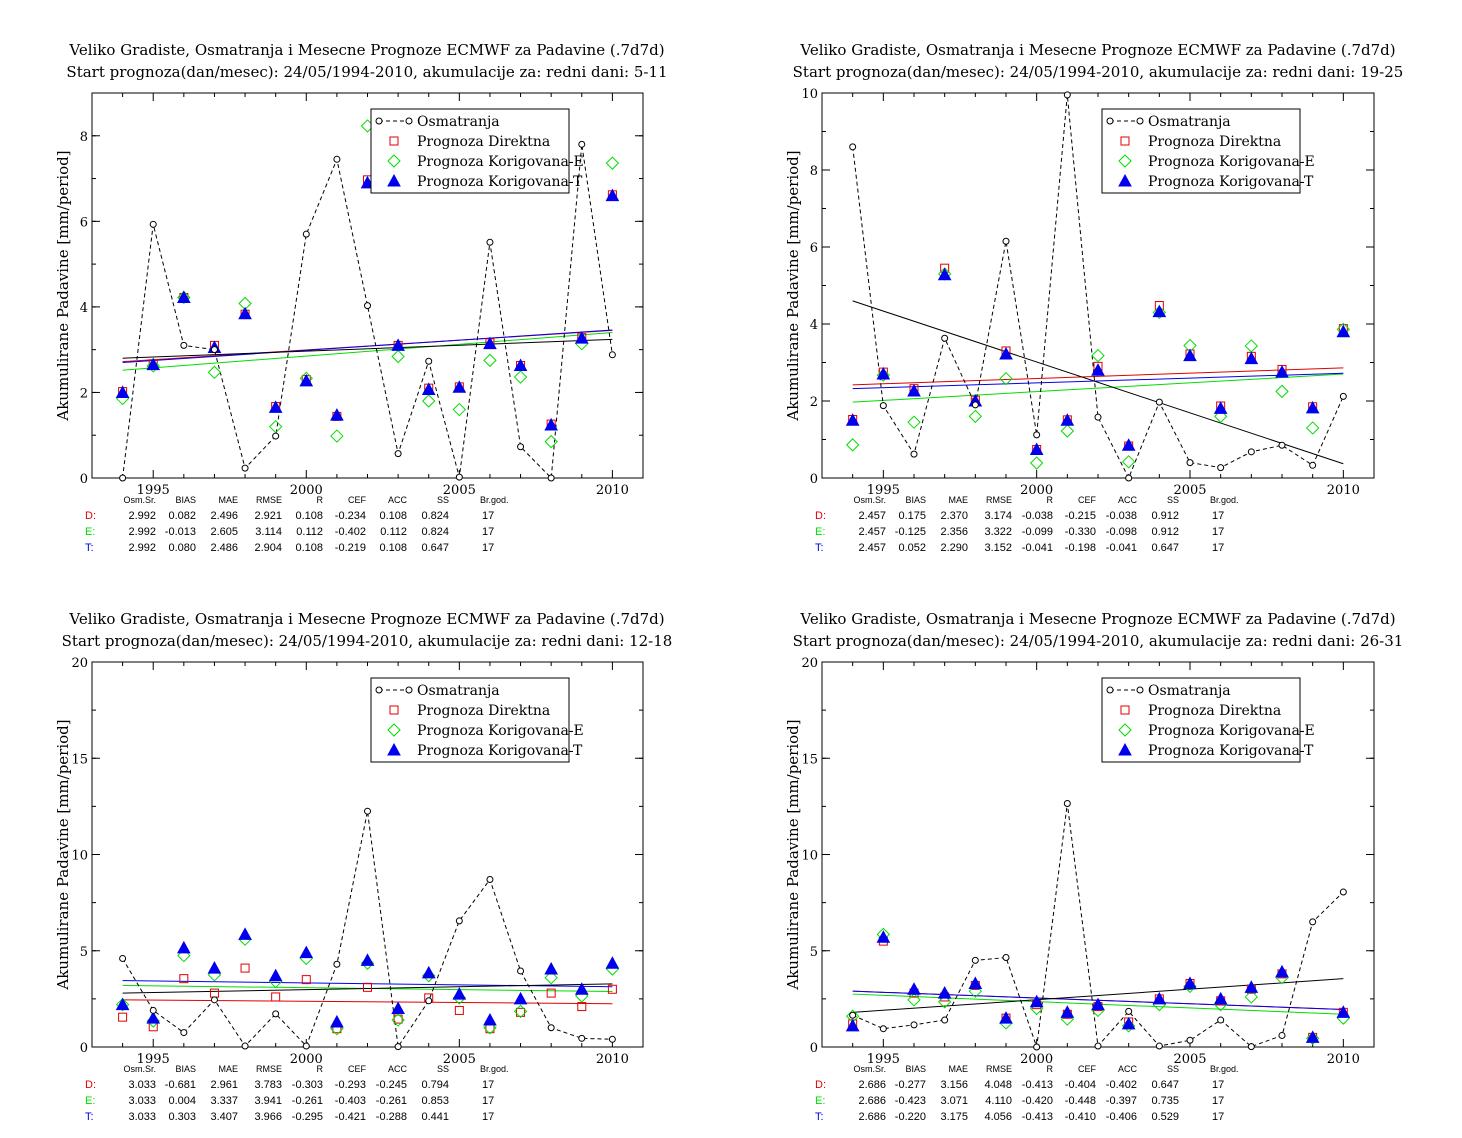 This screenshot has height=1138, width=1462. What do you see at coordinates (814, 402) in the screenshot?
I see `y-tick-label: 2` at bounding box center [814, 402].